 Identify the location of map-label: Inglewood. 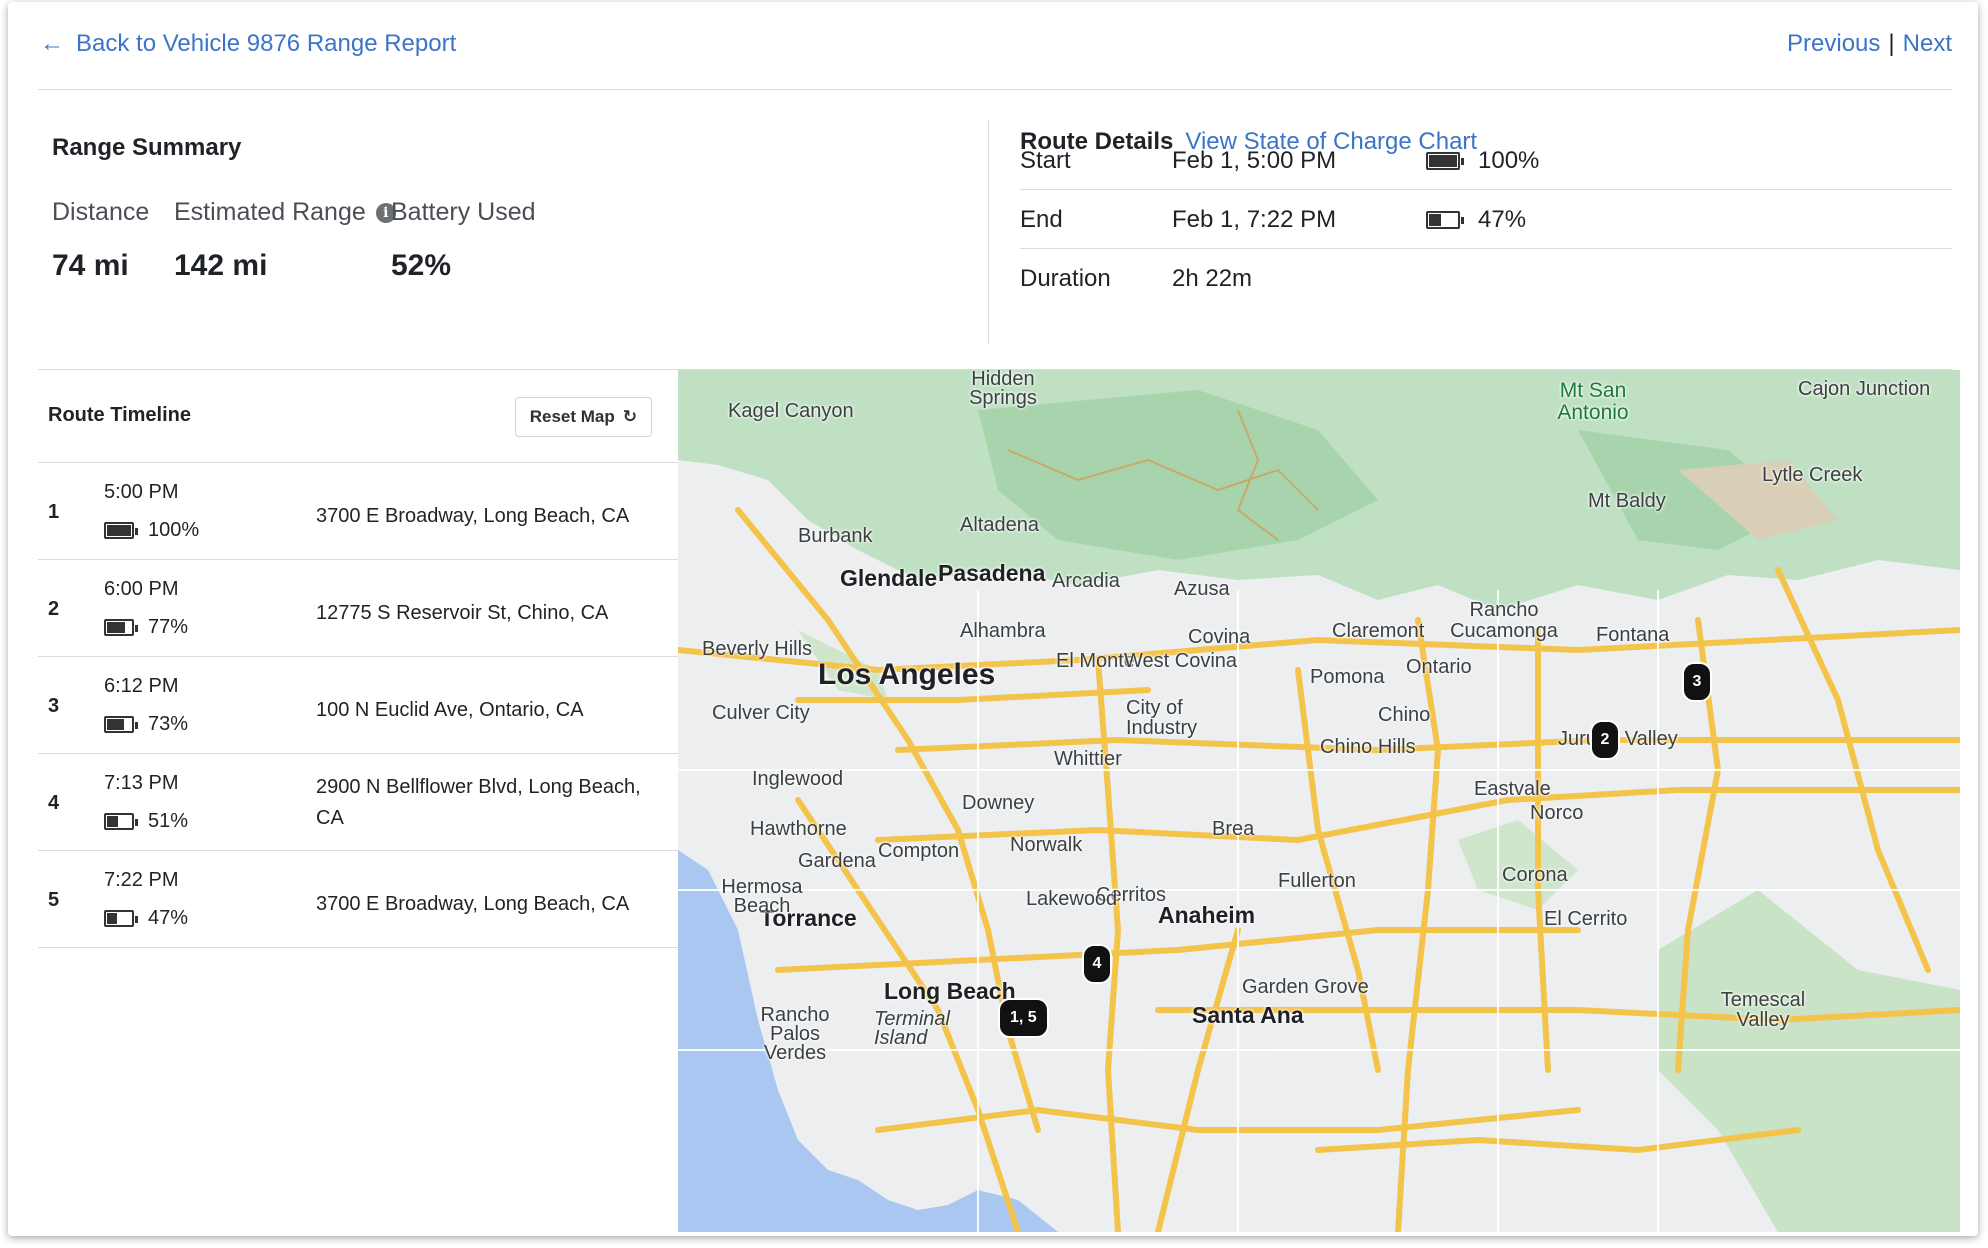
(798, 779).